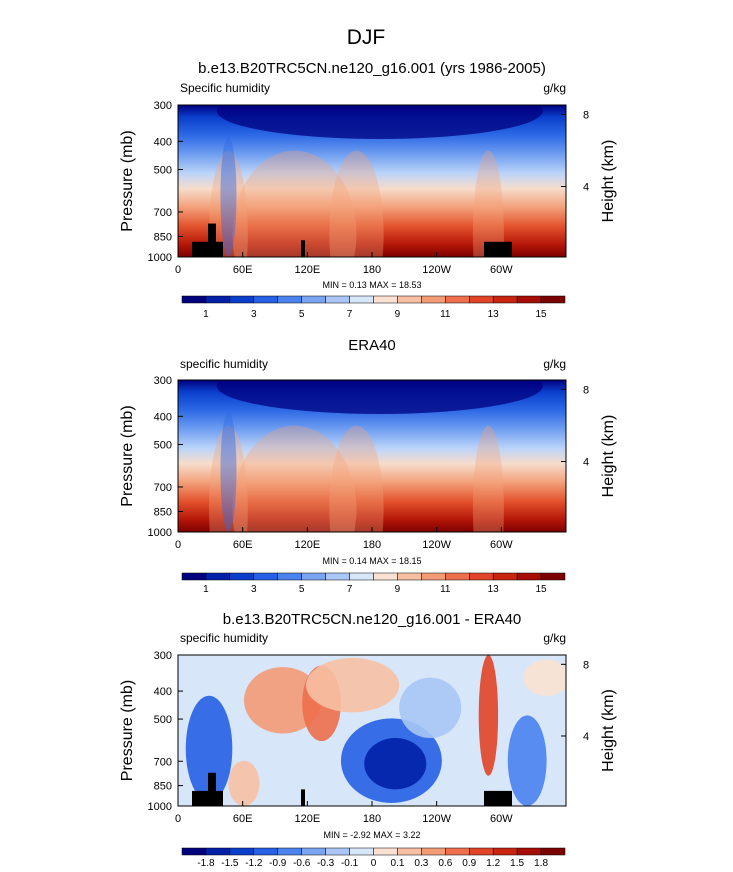 The height and width of the screenshot is (872, 733). What do you see at coordinates (350, 863) in the screenshot?
I see `colorbar-label: -0.1` at bounding box center [350, 863].